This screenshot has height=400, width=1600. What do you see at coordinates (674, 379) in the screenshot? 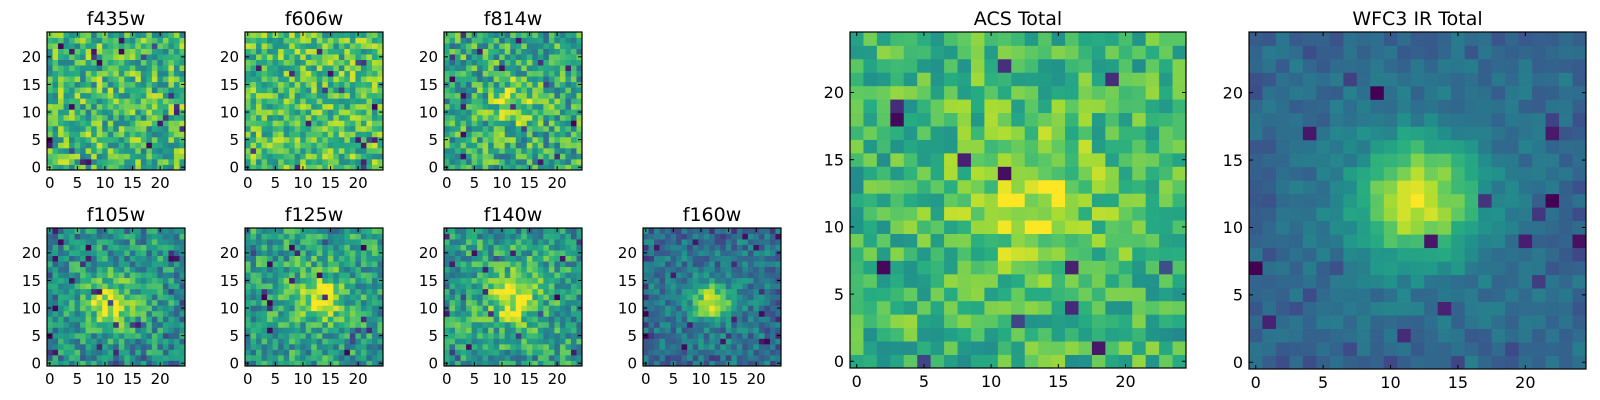
I see `x-tick-label: 5` at bounding box center [674, 379].